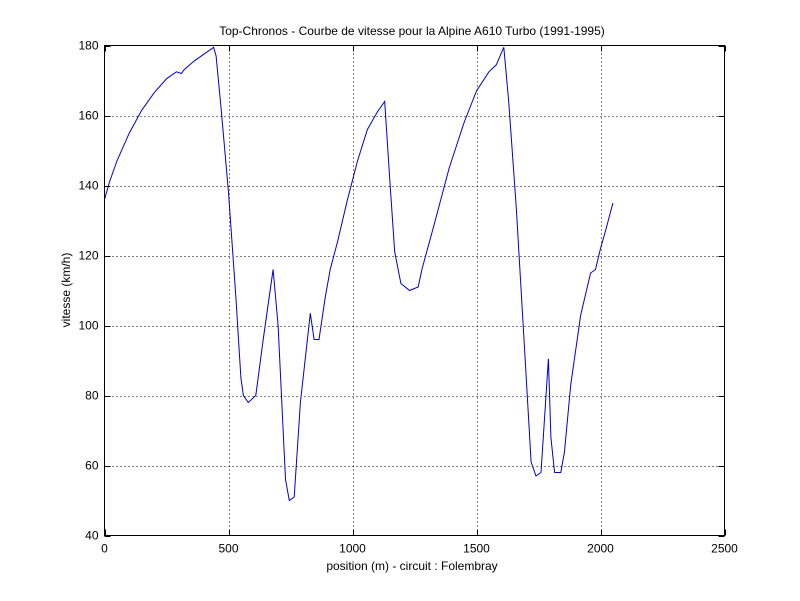 This screenshot has height=601, width=800. Describe the element at coordinates (88, 291) in the screenshot. I see `y-tick-labels: 40 60 80 100 120 140 160 180` at that location.